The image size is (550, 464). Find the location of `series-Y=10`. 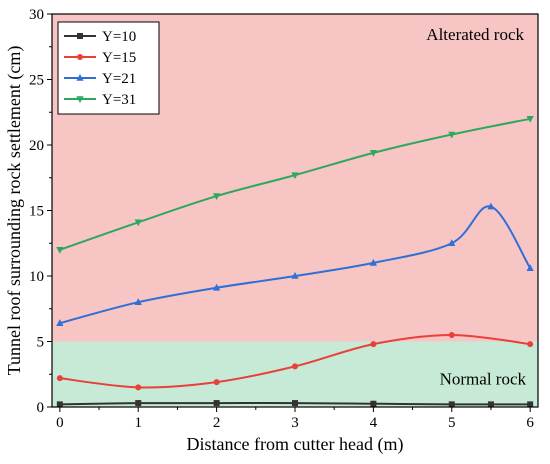

series-Y=10 is located at coordinates (295, 404).